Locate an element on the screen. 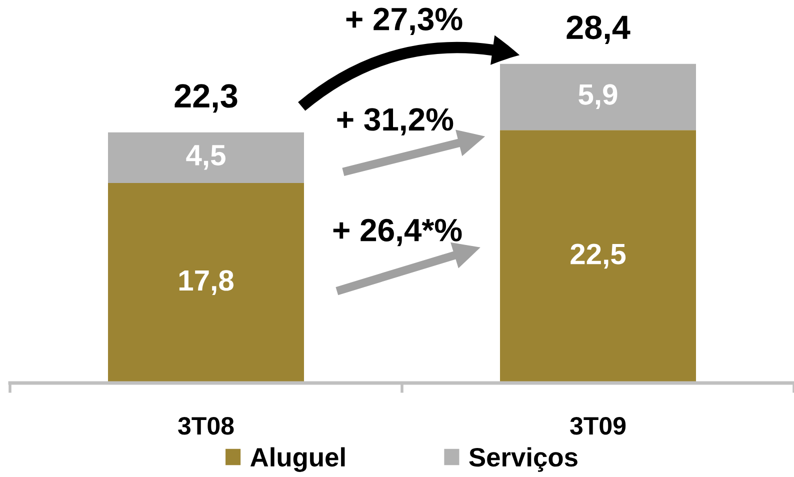 The height and width of the screenshot is (477, 794). annotation: + 31,2% is located at coordinates (395, 122).